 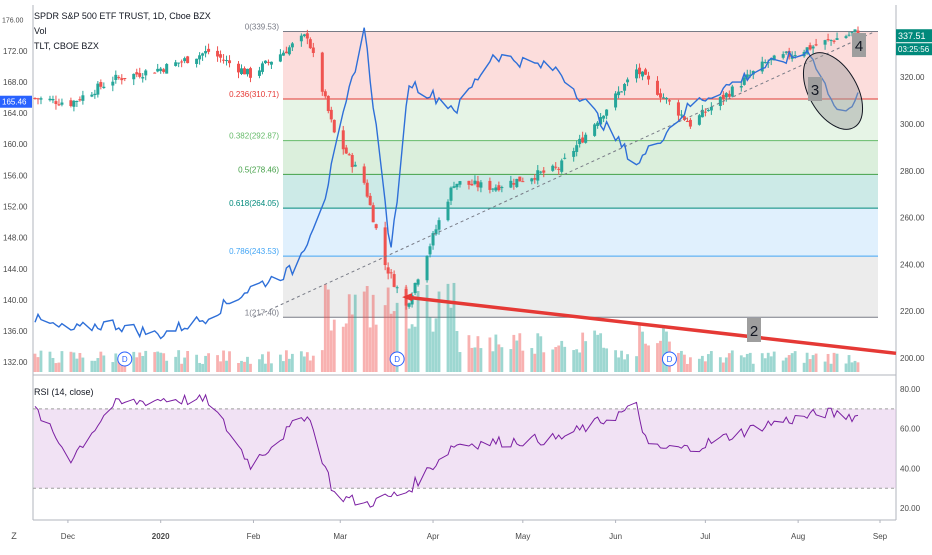 I want to click on left-value-tag-text: 165.46, so click(x=14, y=102).